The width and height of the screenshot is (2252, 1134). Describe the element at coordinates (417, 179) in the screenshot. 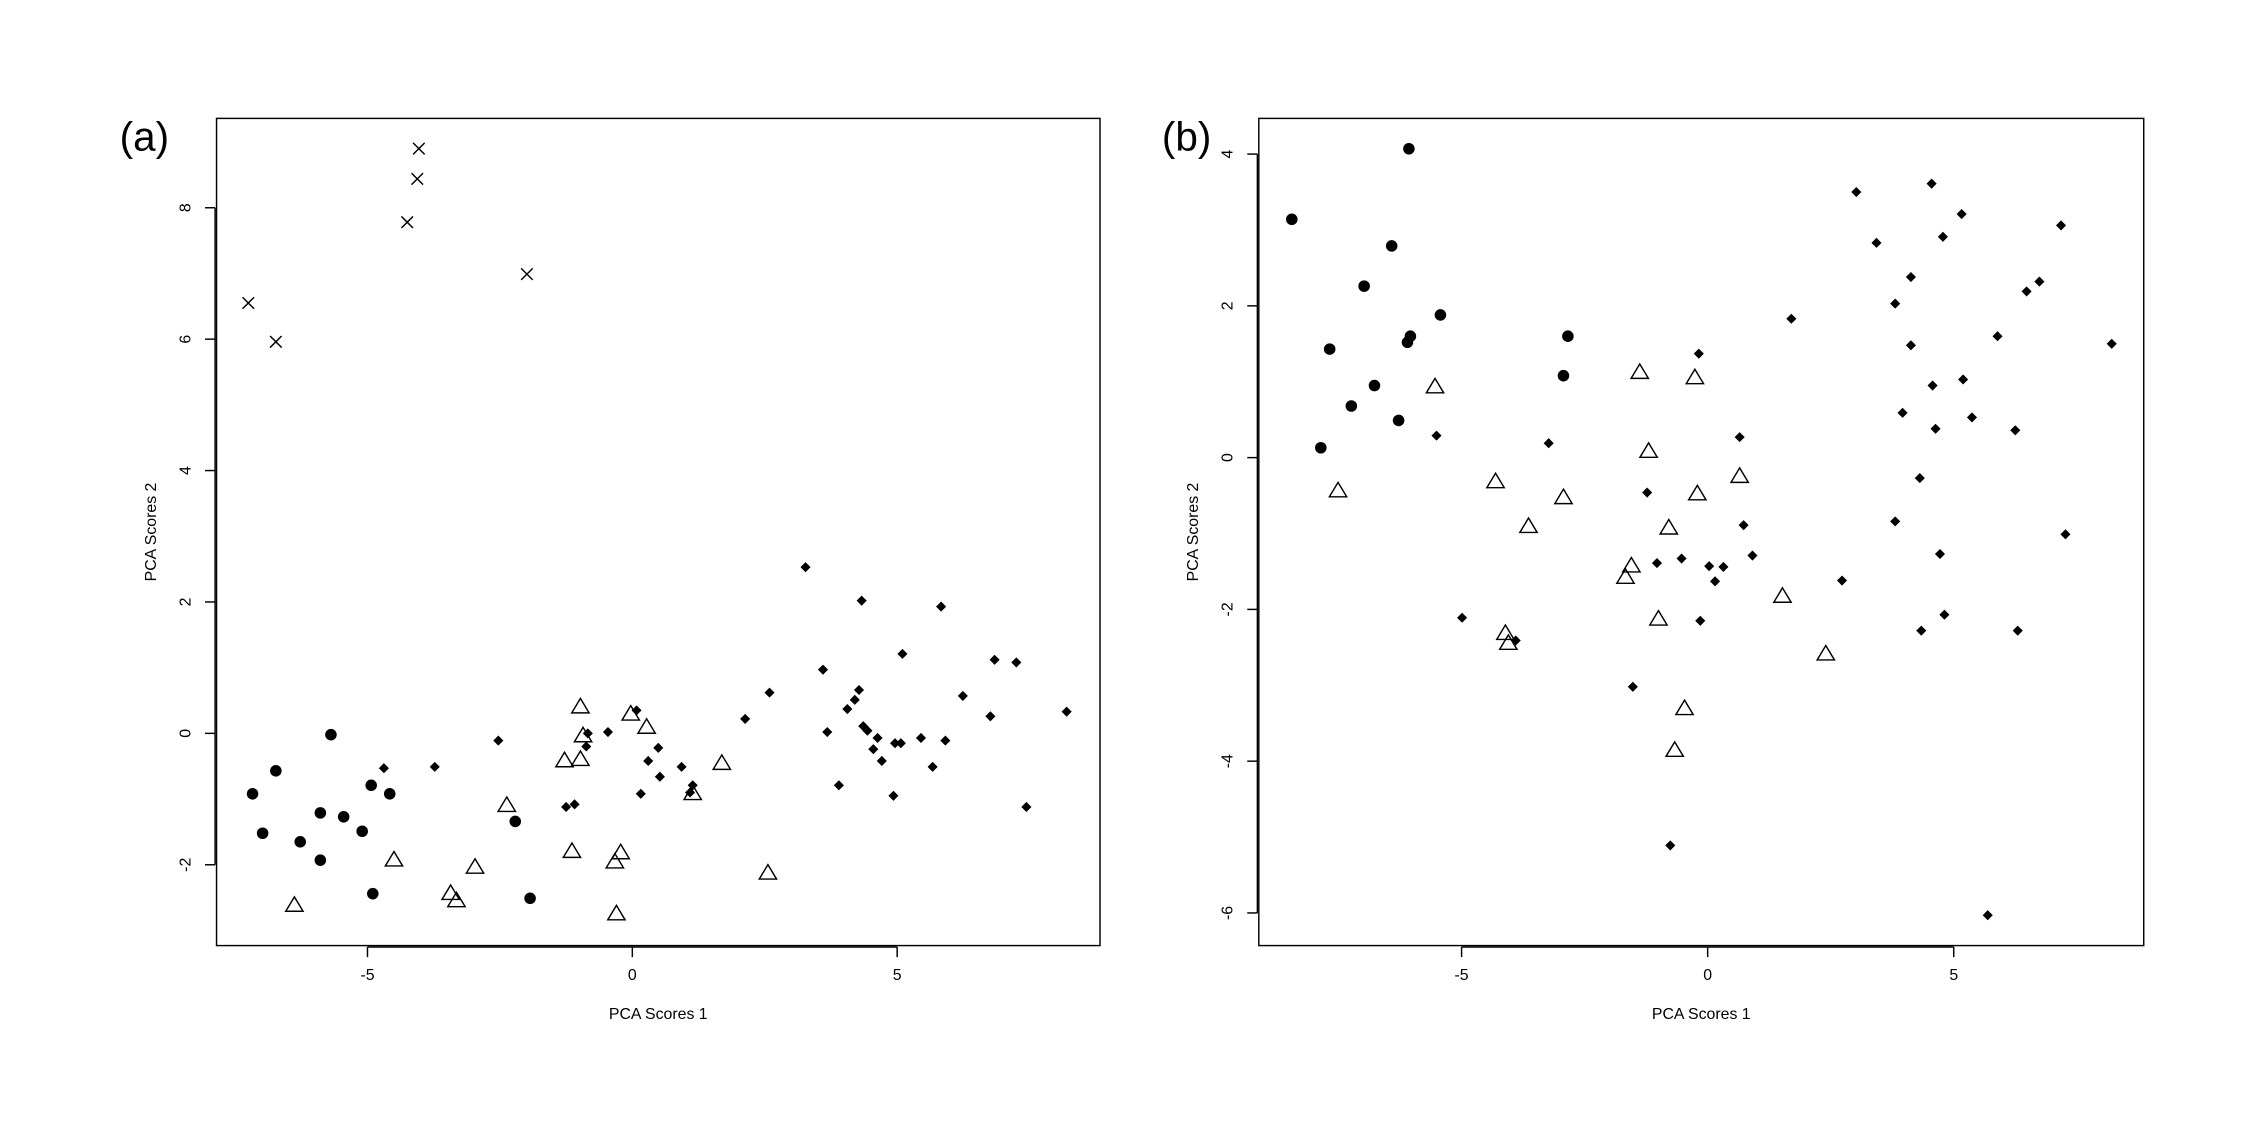

I see `point-cross` at that location.